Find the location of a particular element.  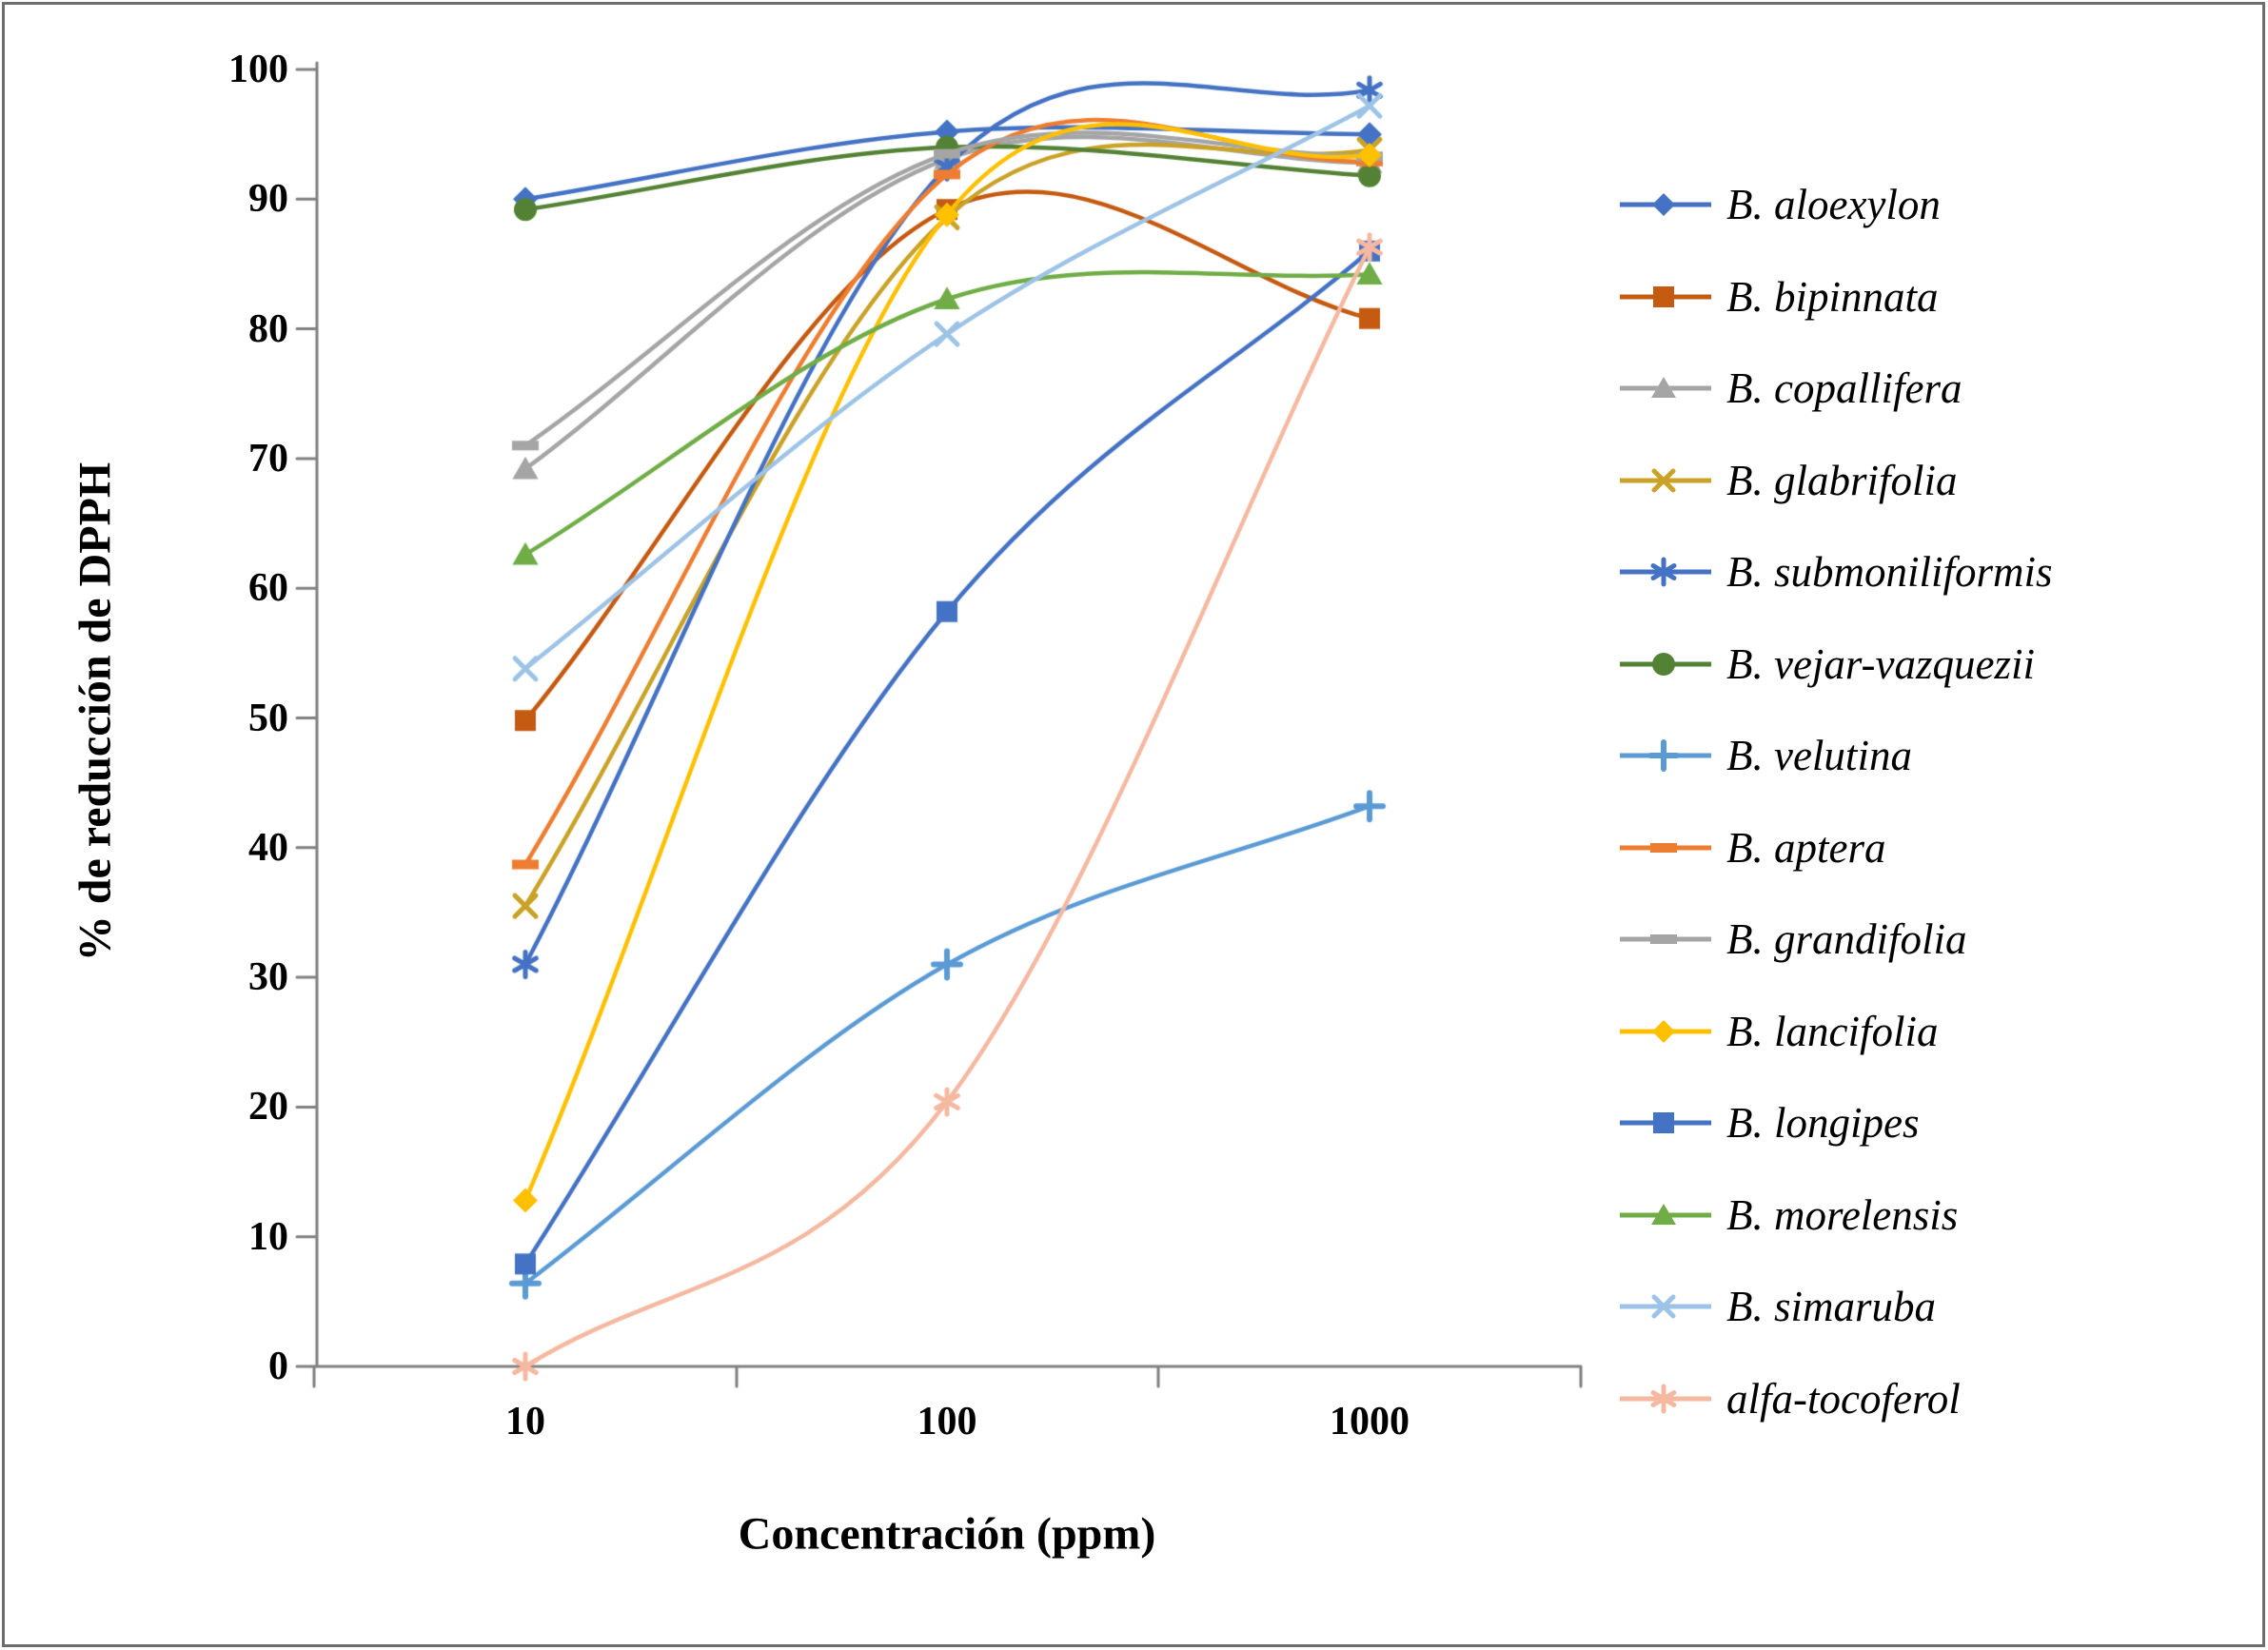

legend-label: B. glabrifolia is located at coordinates (1842, 480).